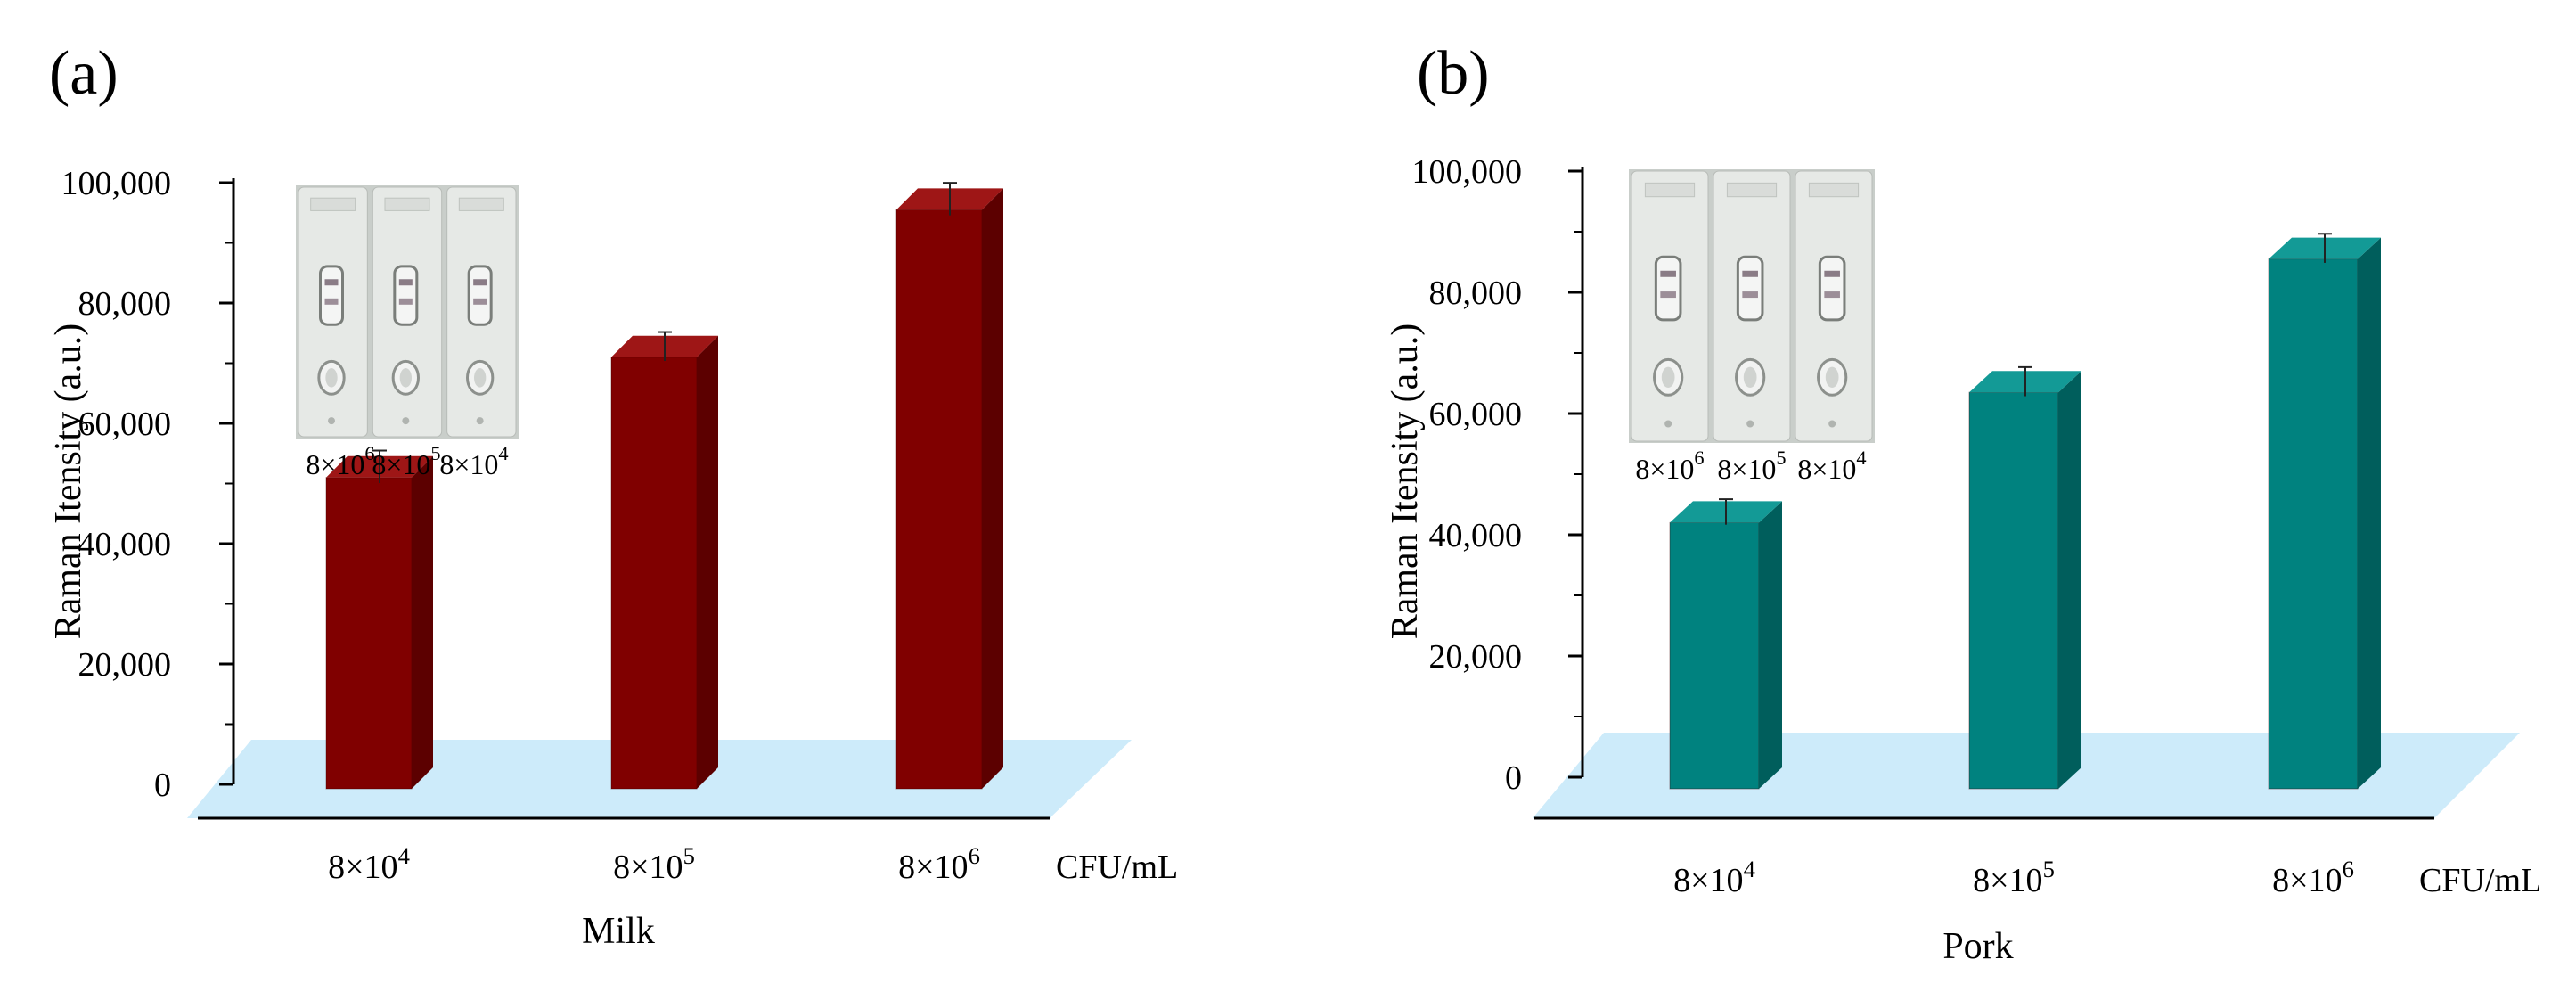 The height and width of the screenshot is (992, 2576). I want to click on y-tick-label: 100,000, so click(1467, 172).